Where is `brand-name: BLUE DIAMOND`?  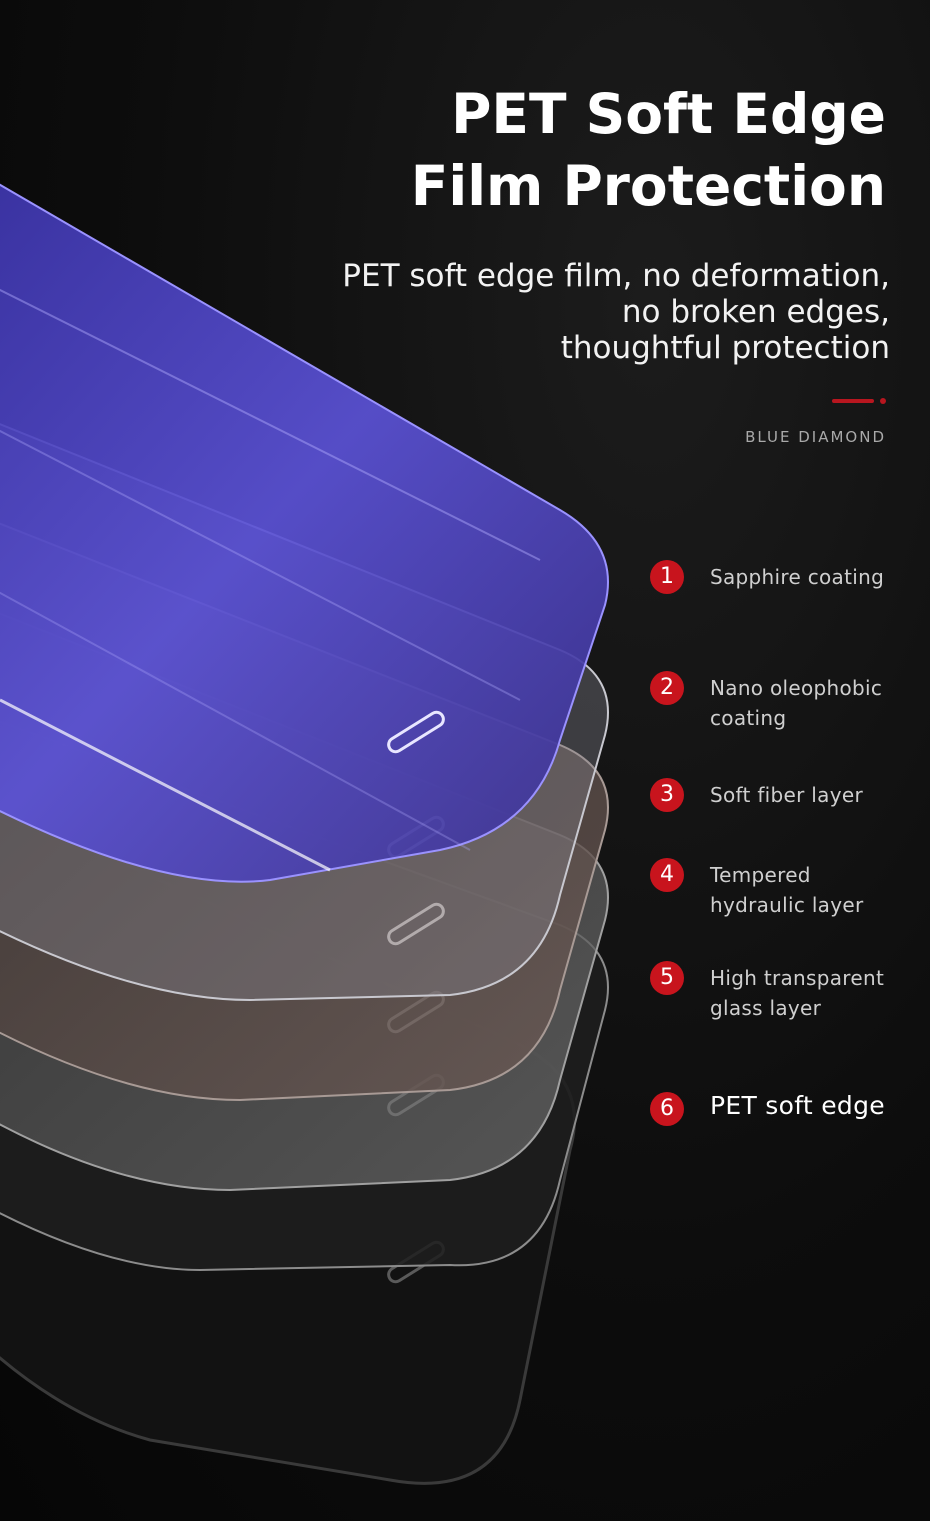
brand-name: BLUE DIAMOND is located at coordinates (815, 437).